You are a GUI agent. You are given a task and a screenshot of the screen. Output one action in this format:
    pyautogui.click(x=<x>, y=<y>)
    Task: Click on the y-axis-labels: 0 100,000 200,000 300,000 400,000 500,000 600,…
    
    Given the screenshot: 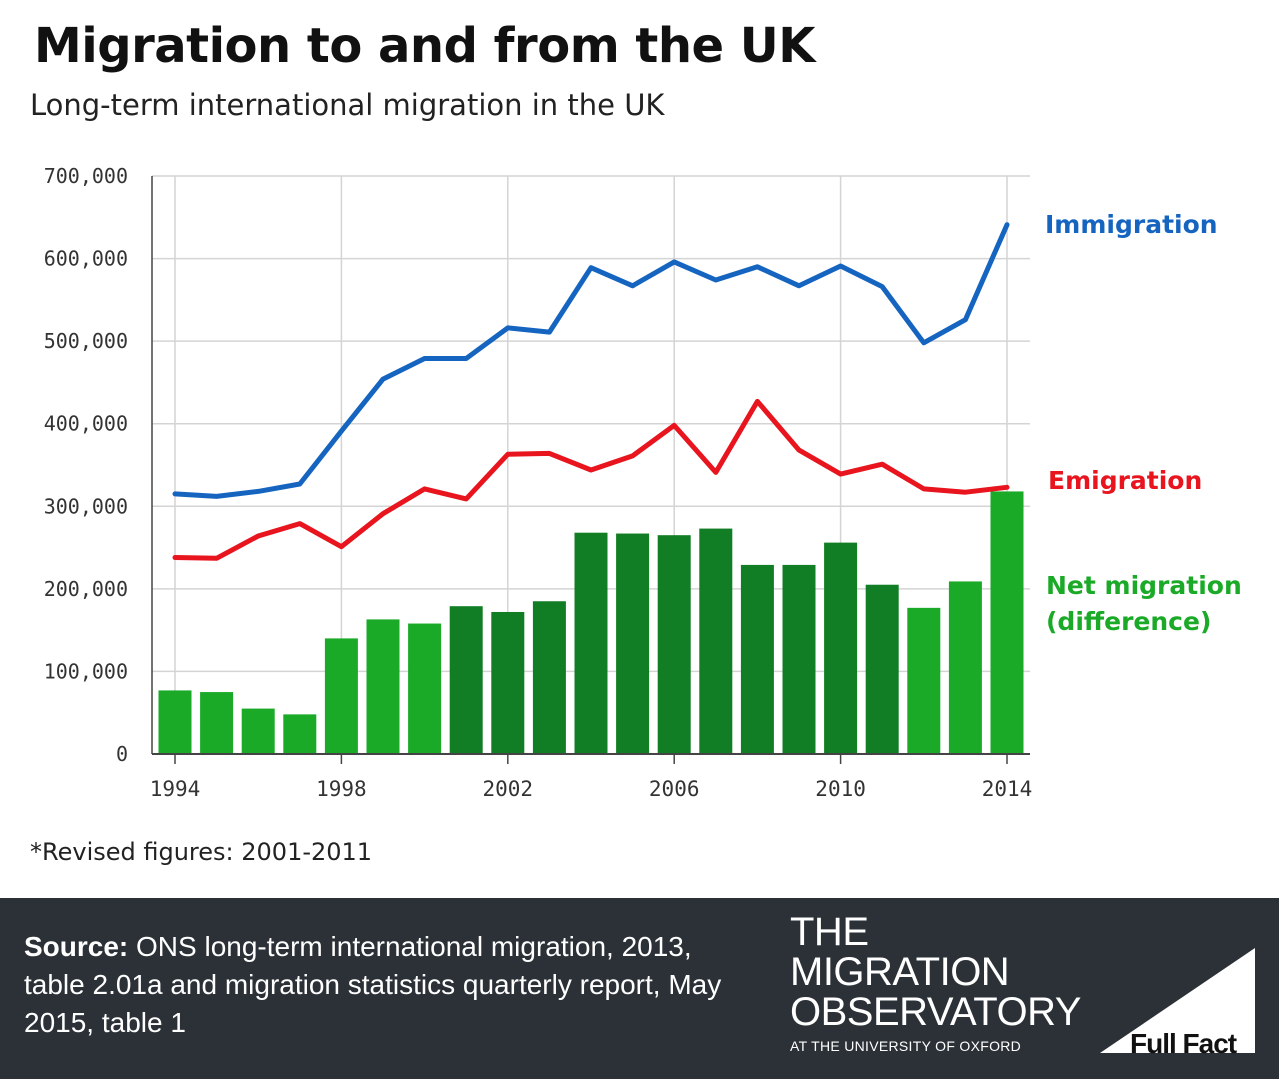 What is the action you would take?
    pyautogui.click(x=86, y=465)
    